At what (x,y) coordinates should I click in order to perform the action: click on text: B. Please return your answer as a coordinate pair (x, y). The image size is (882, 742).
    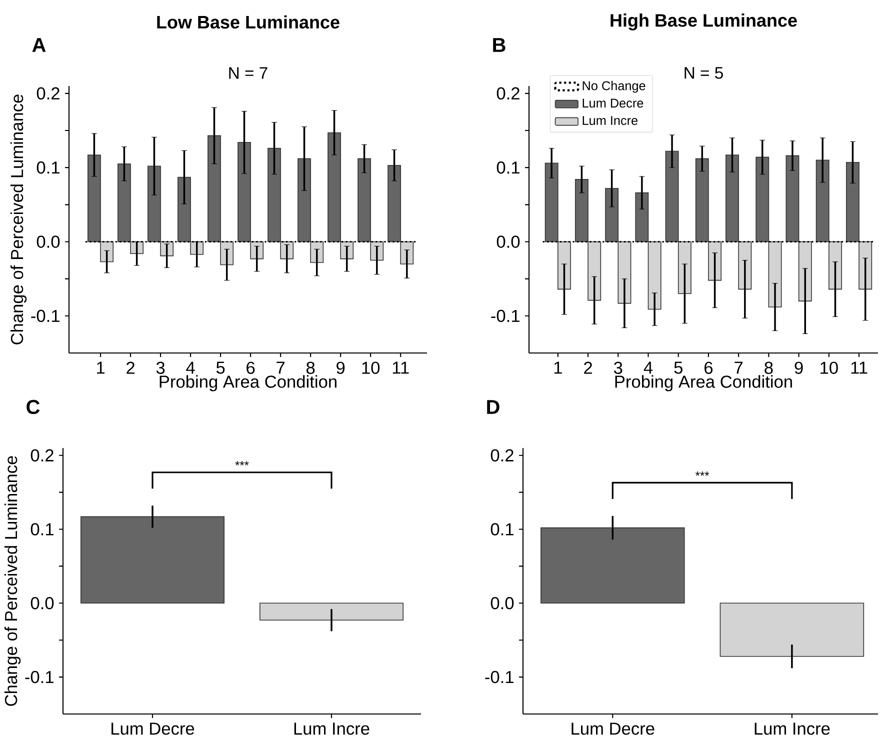
    Looking at the image, I should click on (499, 45).